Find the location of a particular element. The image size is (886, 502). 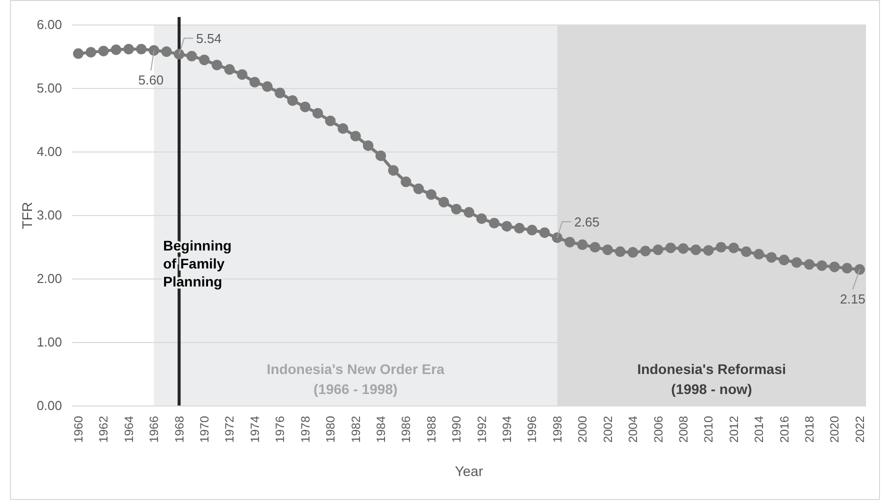

y-tick-label: 0.00 is located at coordinates (49, 406).